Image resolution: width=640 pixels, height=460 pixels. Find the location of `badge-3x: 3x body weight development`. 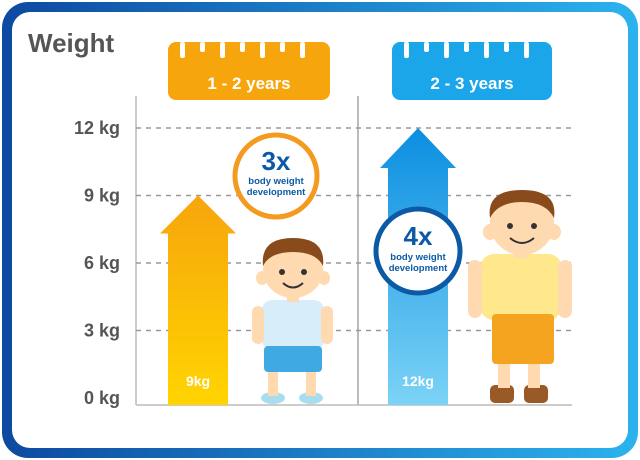

badge-3x: 3x body weight development is located at coordinates (276, 176).